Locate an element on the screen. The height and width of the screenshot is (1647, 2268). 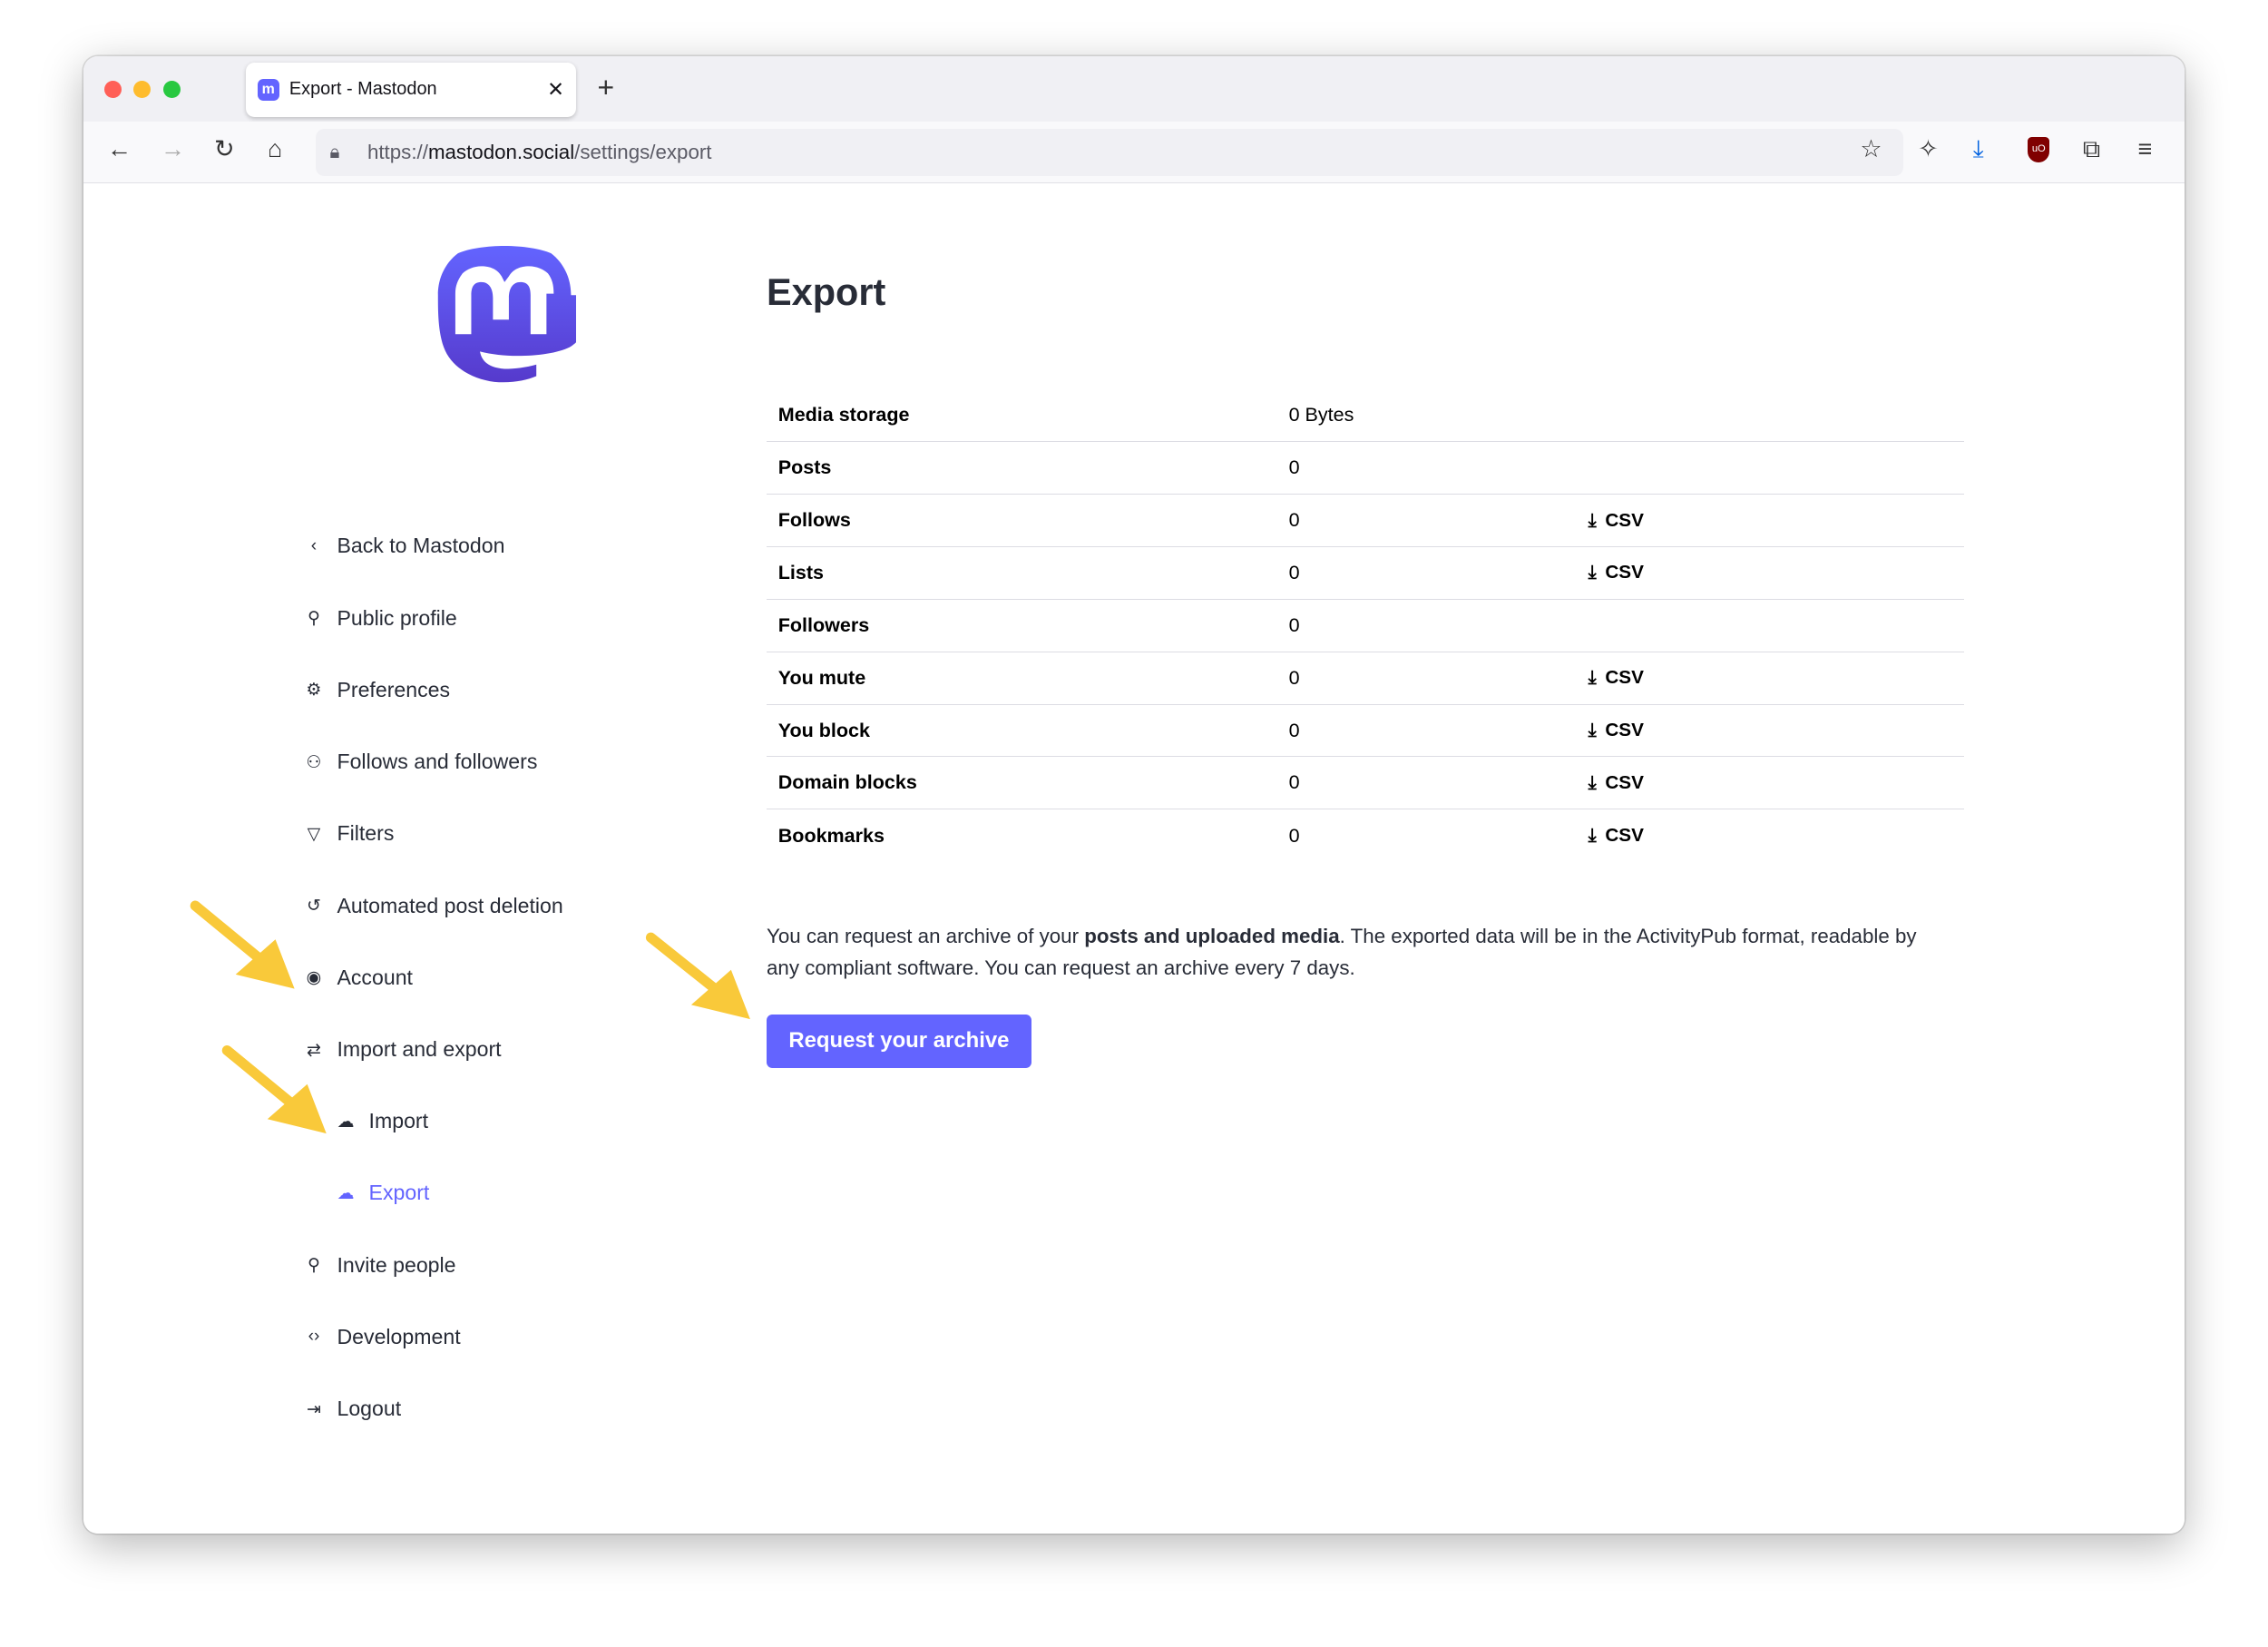
desc-bold: posts and uploaded media is located at coordinates (1212, 937).